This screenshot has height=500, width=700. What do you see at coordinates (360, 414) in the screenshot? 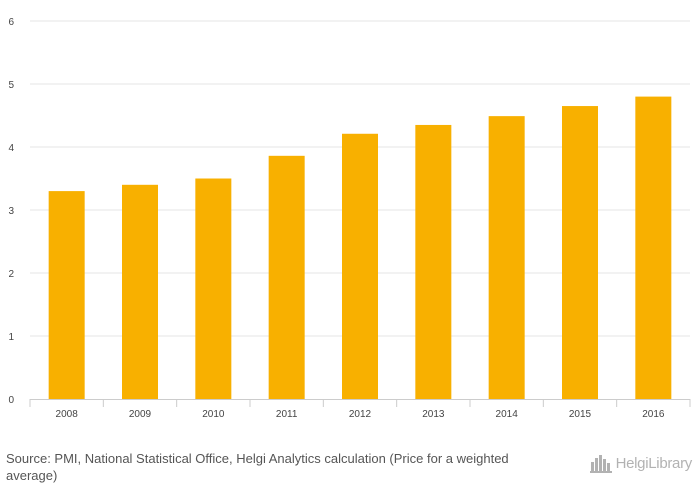
I see `x-tick-label: 2012` at bounding box center [360, 414].